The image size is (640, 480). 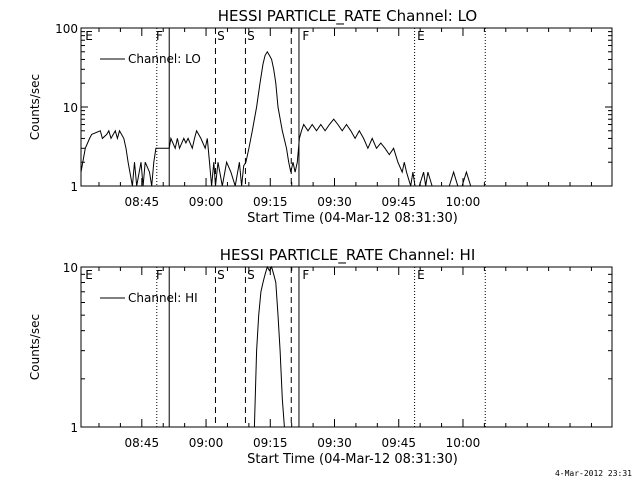 What do you see at coordinates (398, 443) in the screenshot?
I see `panel-hi-x-tick-label: 09:45` at bounding box center [398, 443].